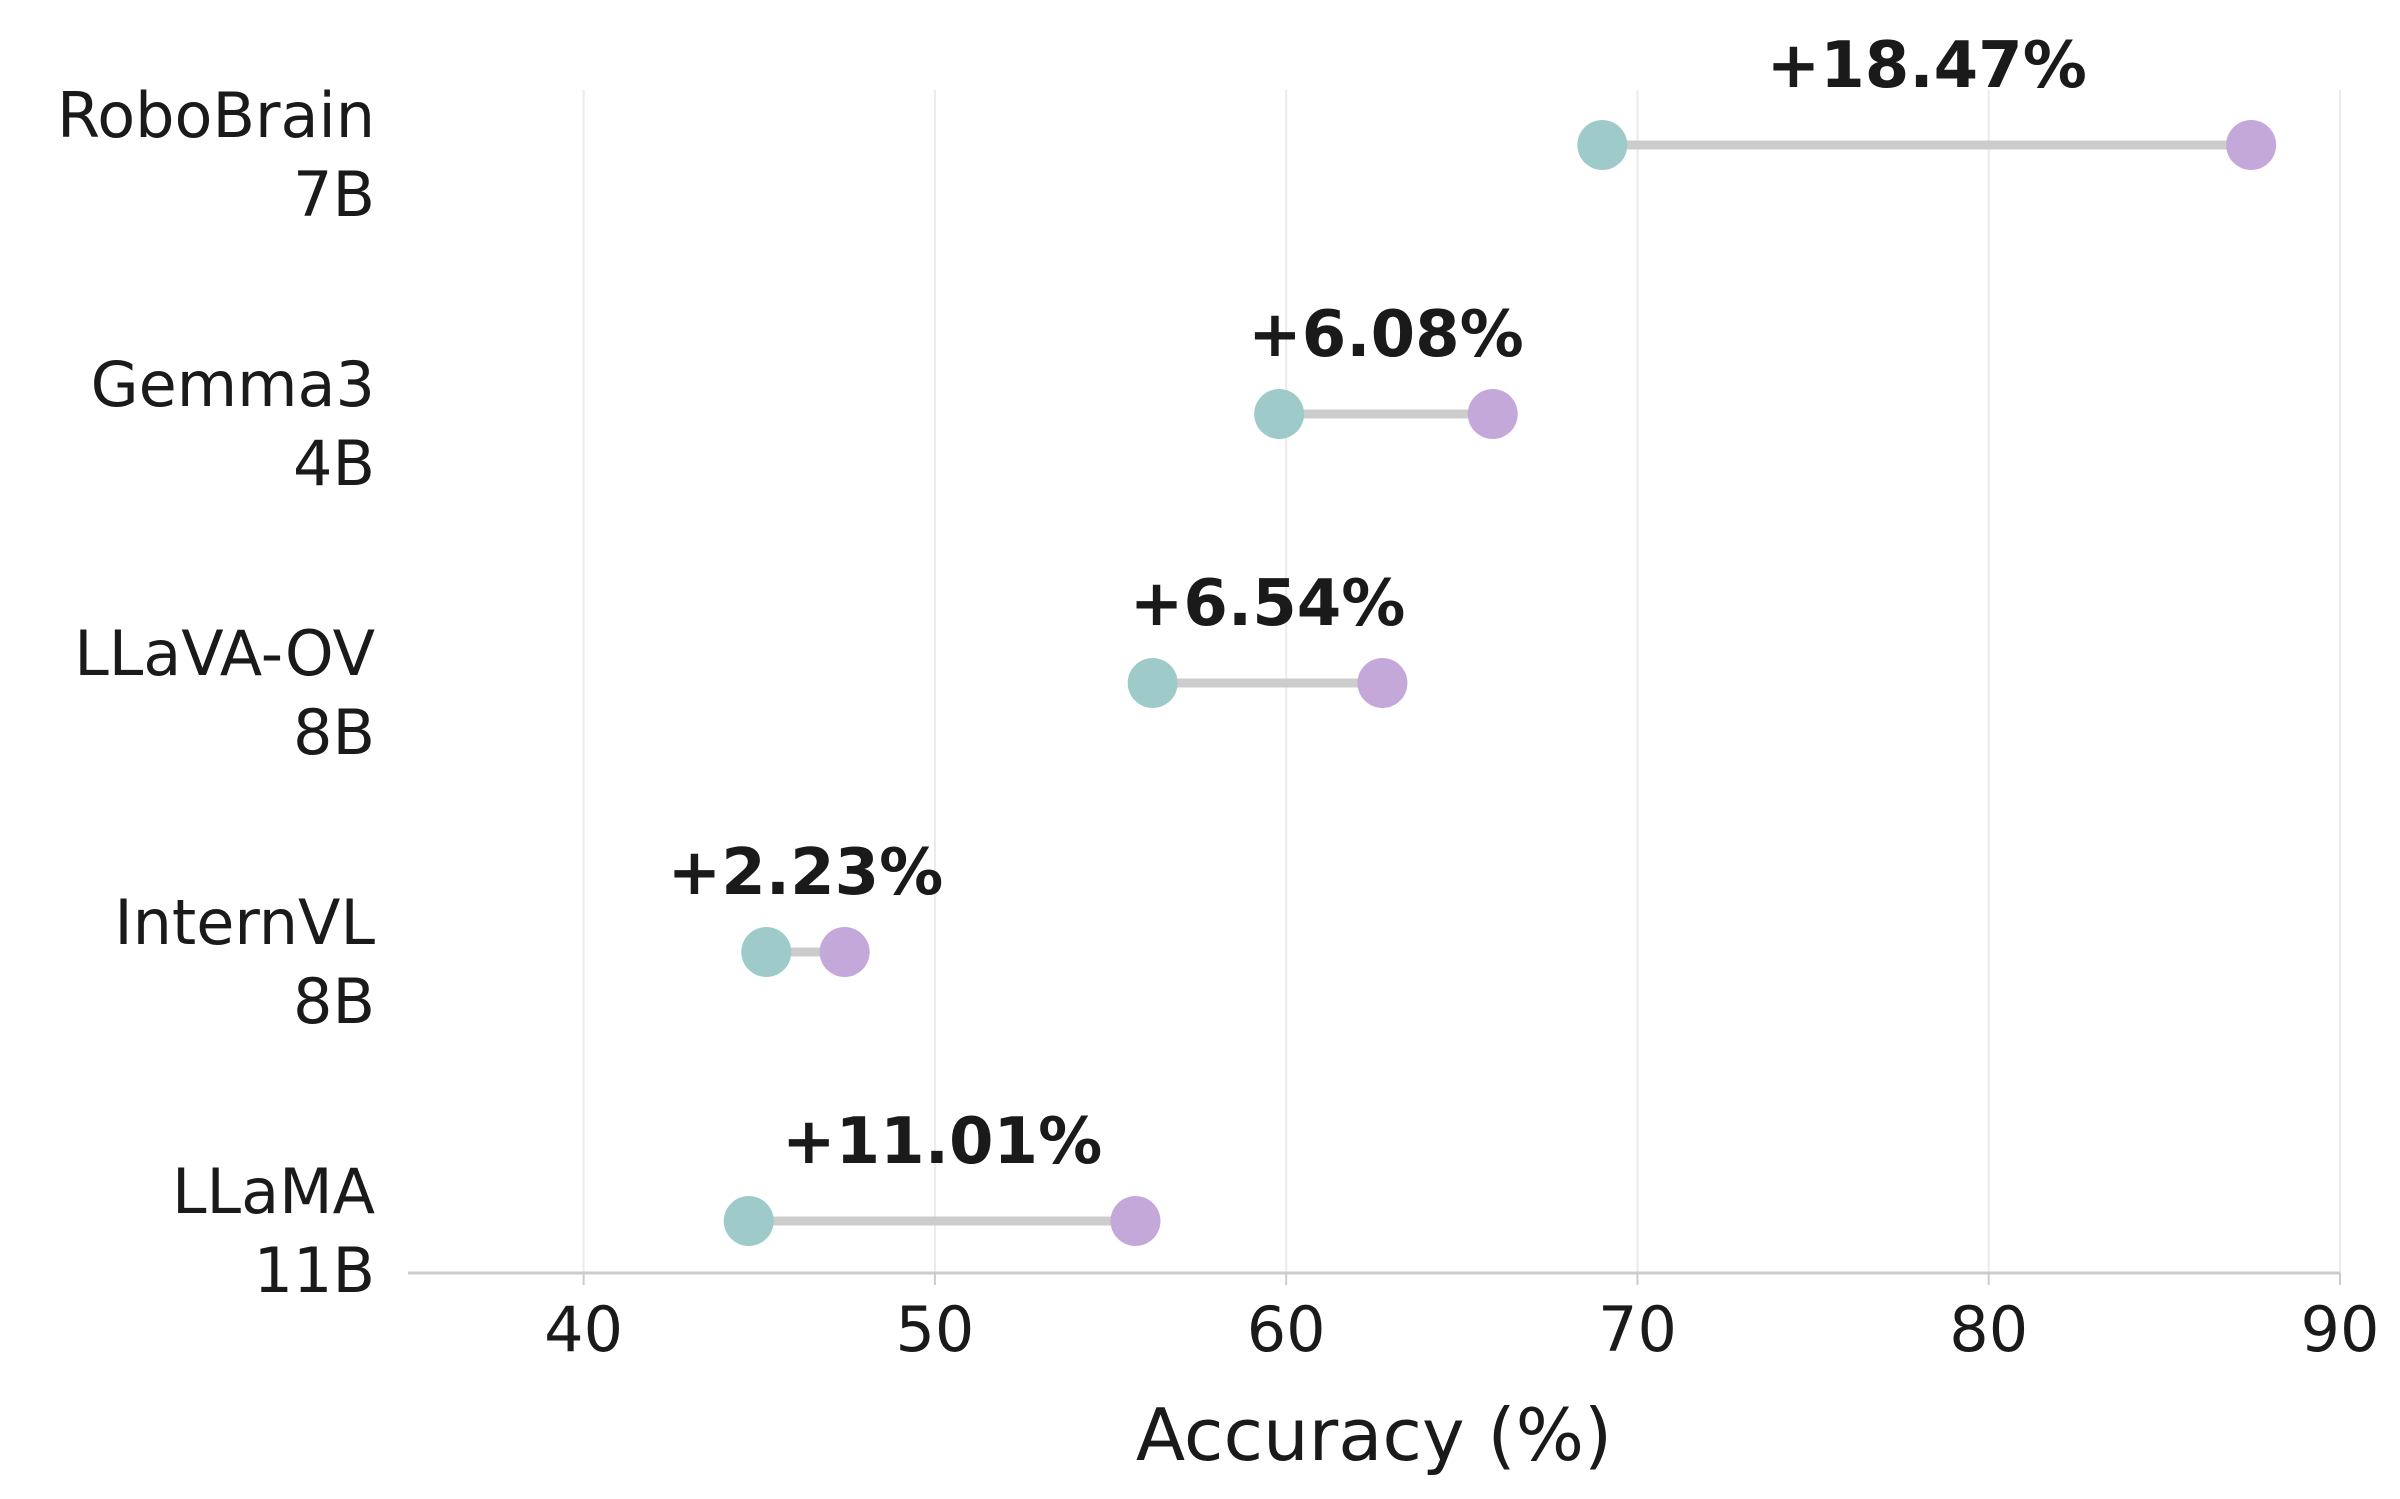  What do you see at coordinates (1988, 1329) in the screenshot?
I see `x-tick-label-80: 80` at bounding box center [1988, 1329].